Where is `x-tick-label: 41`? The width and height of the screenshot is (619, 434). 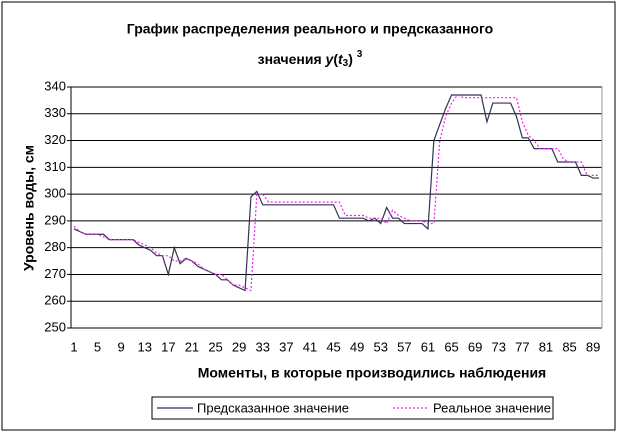
x-tick-label: 41 is located at coordinates (310, 346).